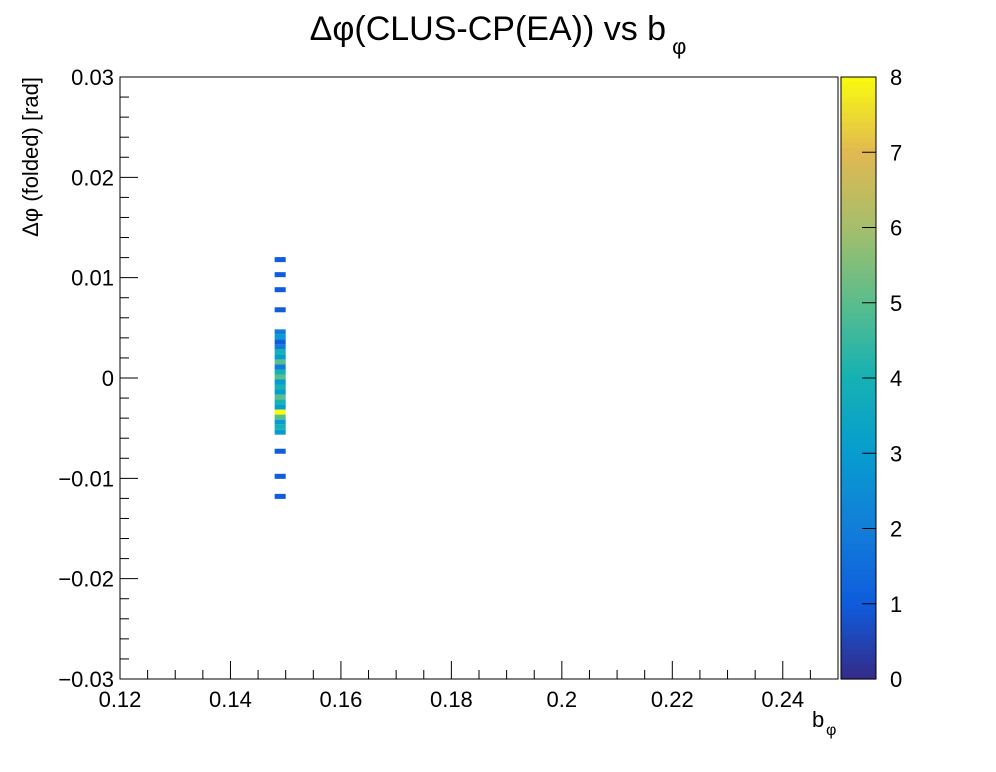 This screenshot has height=772, width=996. What do you see at coordinates (120, 699) in the screenshot?
I see `x-tick-label: 0.12` at bounding box center [120, 699].